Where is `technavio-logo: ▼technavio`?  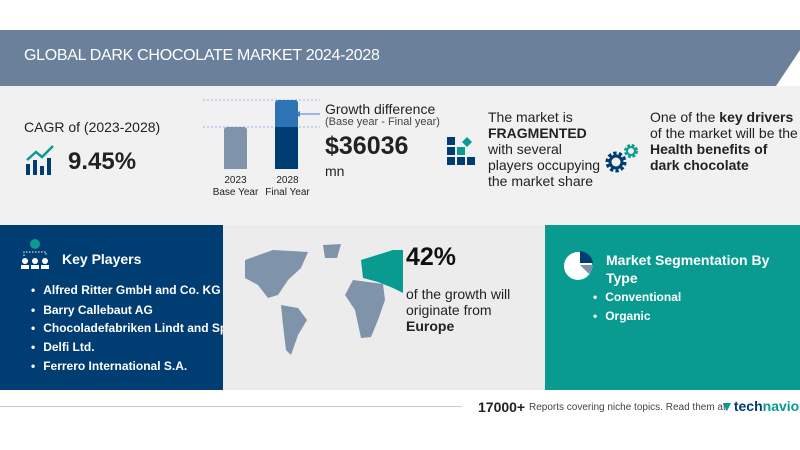 technavio-logo: ▼technavio is located at coordinates (760, 406).